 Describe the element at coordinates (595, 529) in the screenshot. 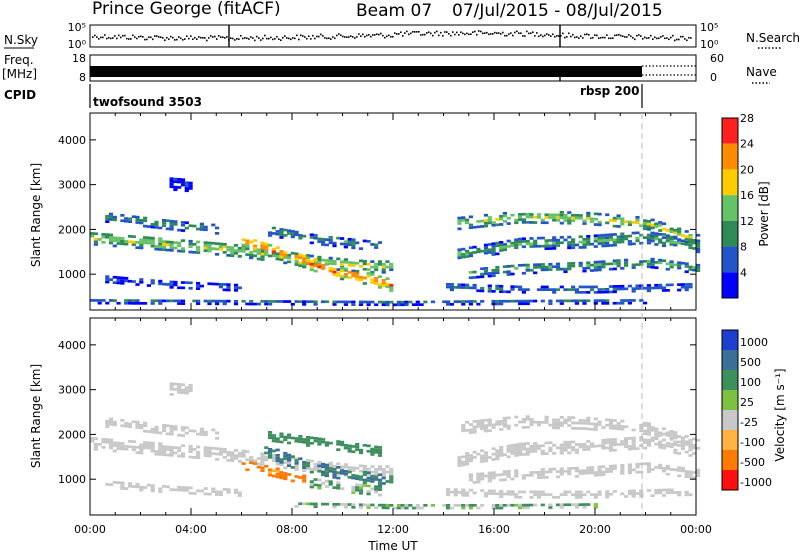

I see `velocity-xtick-label: 20:00` at that location.